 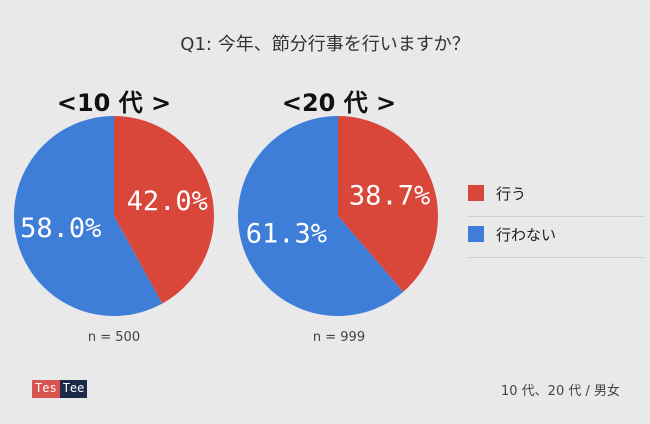 What do you see at coordinates (476, 193) in the screenshot?
I see `legend-swatch-do` at bounding box center [476, 193].